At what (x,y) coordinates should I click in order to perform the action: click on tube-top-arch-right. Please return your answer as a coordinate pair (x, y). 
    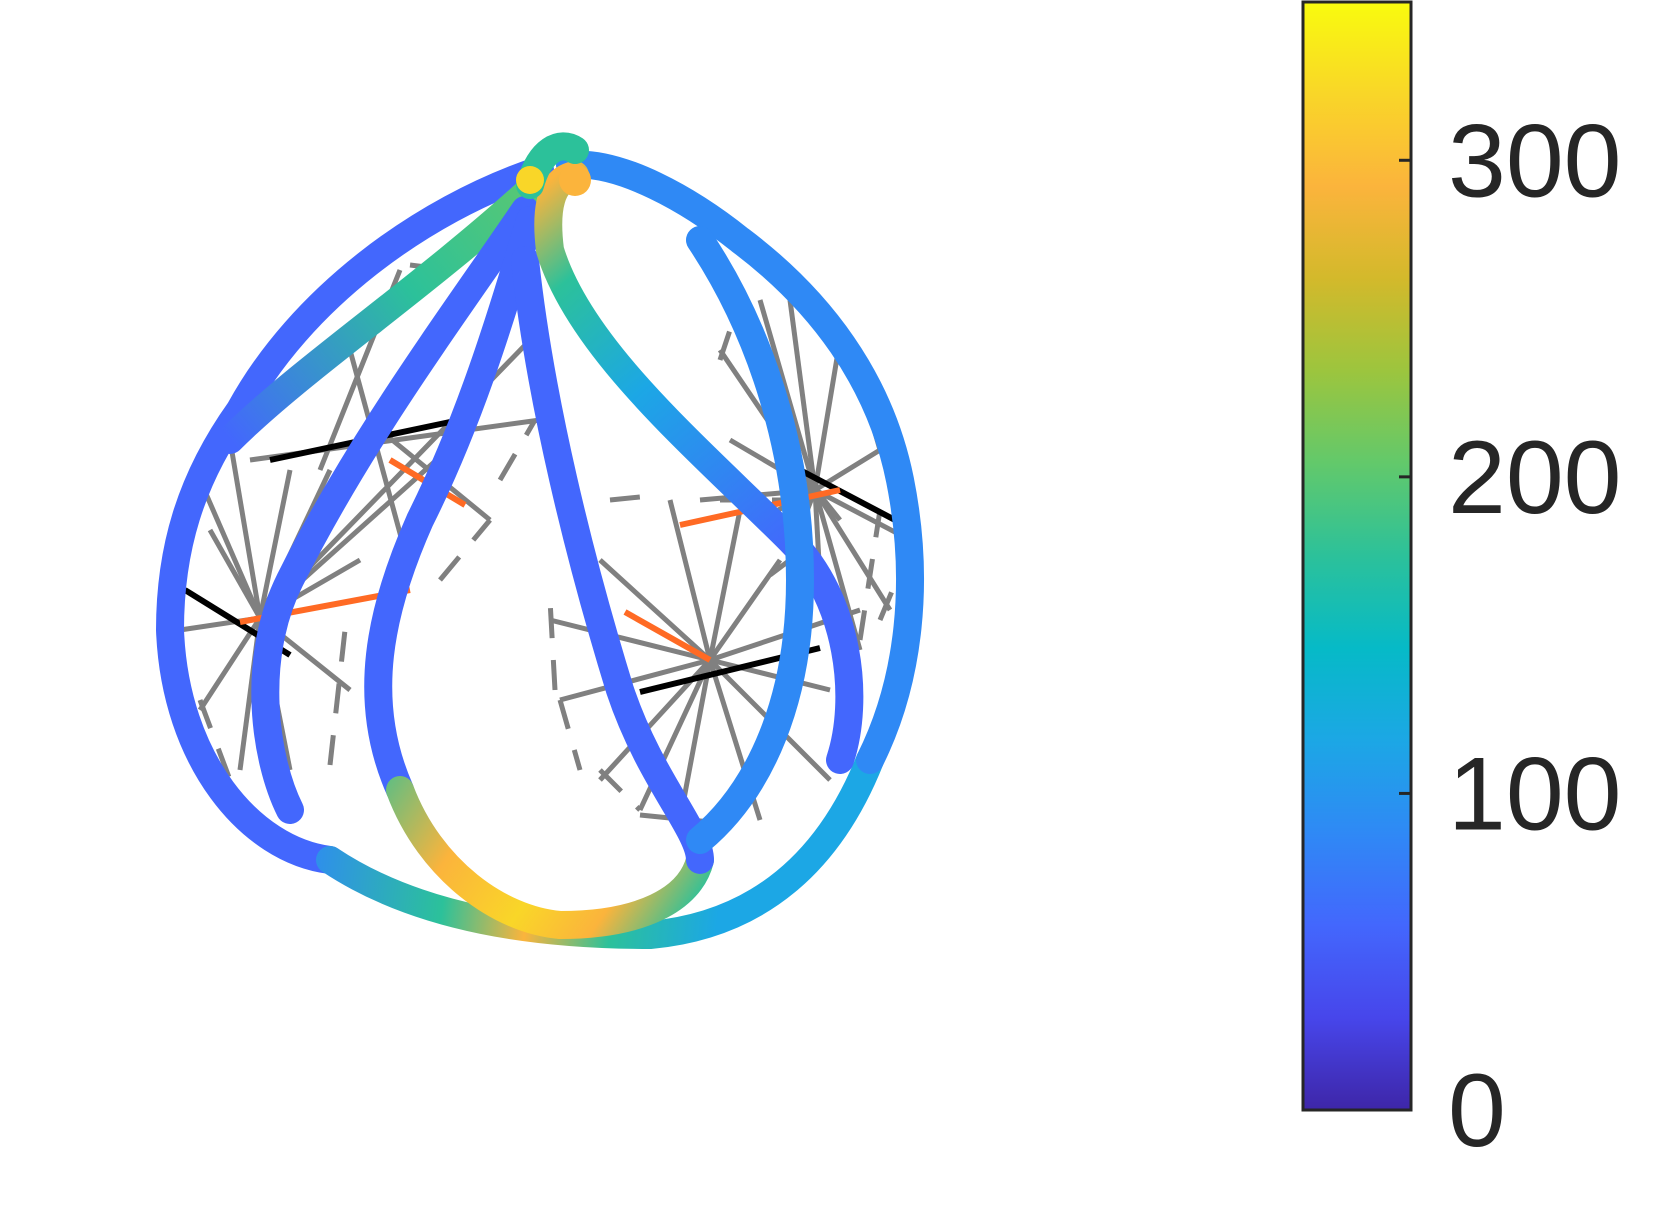
    Looking at the image, I should click on (699, 467).